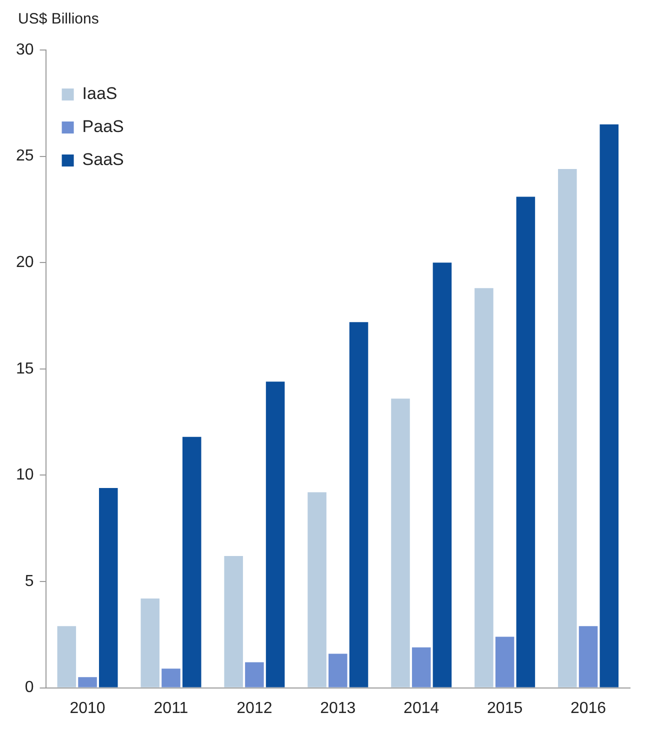  I want to click on y-tick-label: 15, so click(25, 369).